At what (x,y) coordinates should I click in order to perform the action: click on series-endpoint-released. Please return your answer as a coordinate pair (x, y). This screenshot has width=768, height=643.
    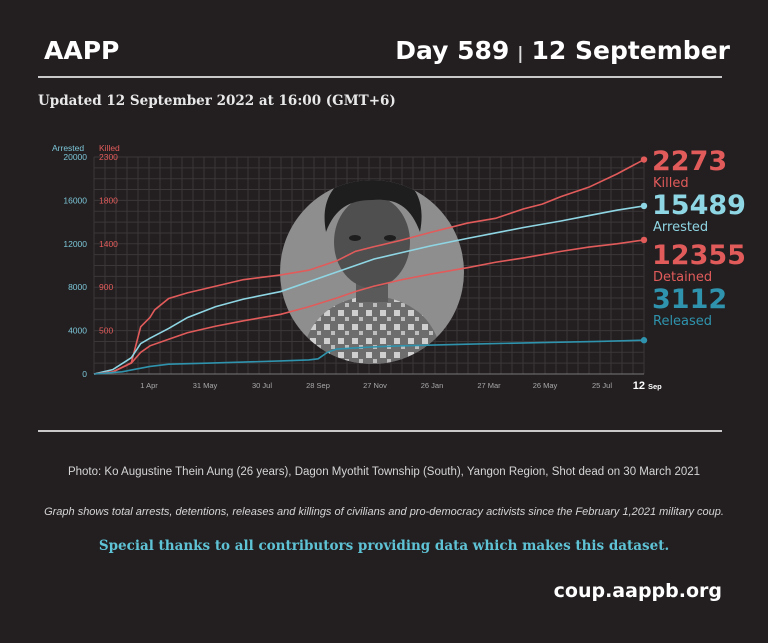
    Looking at the image, I should click on (644, 340).